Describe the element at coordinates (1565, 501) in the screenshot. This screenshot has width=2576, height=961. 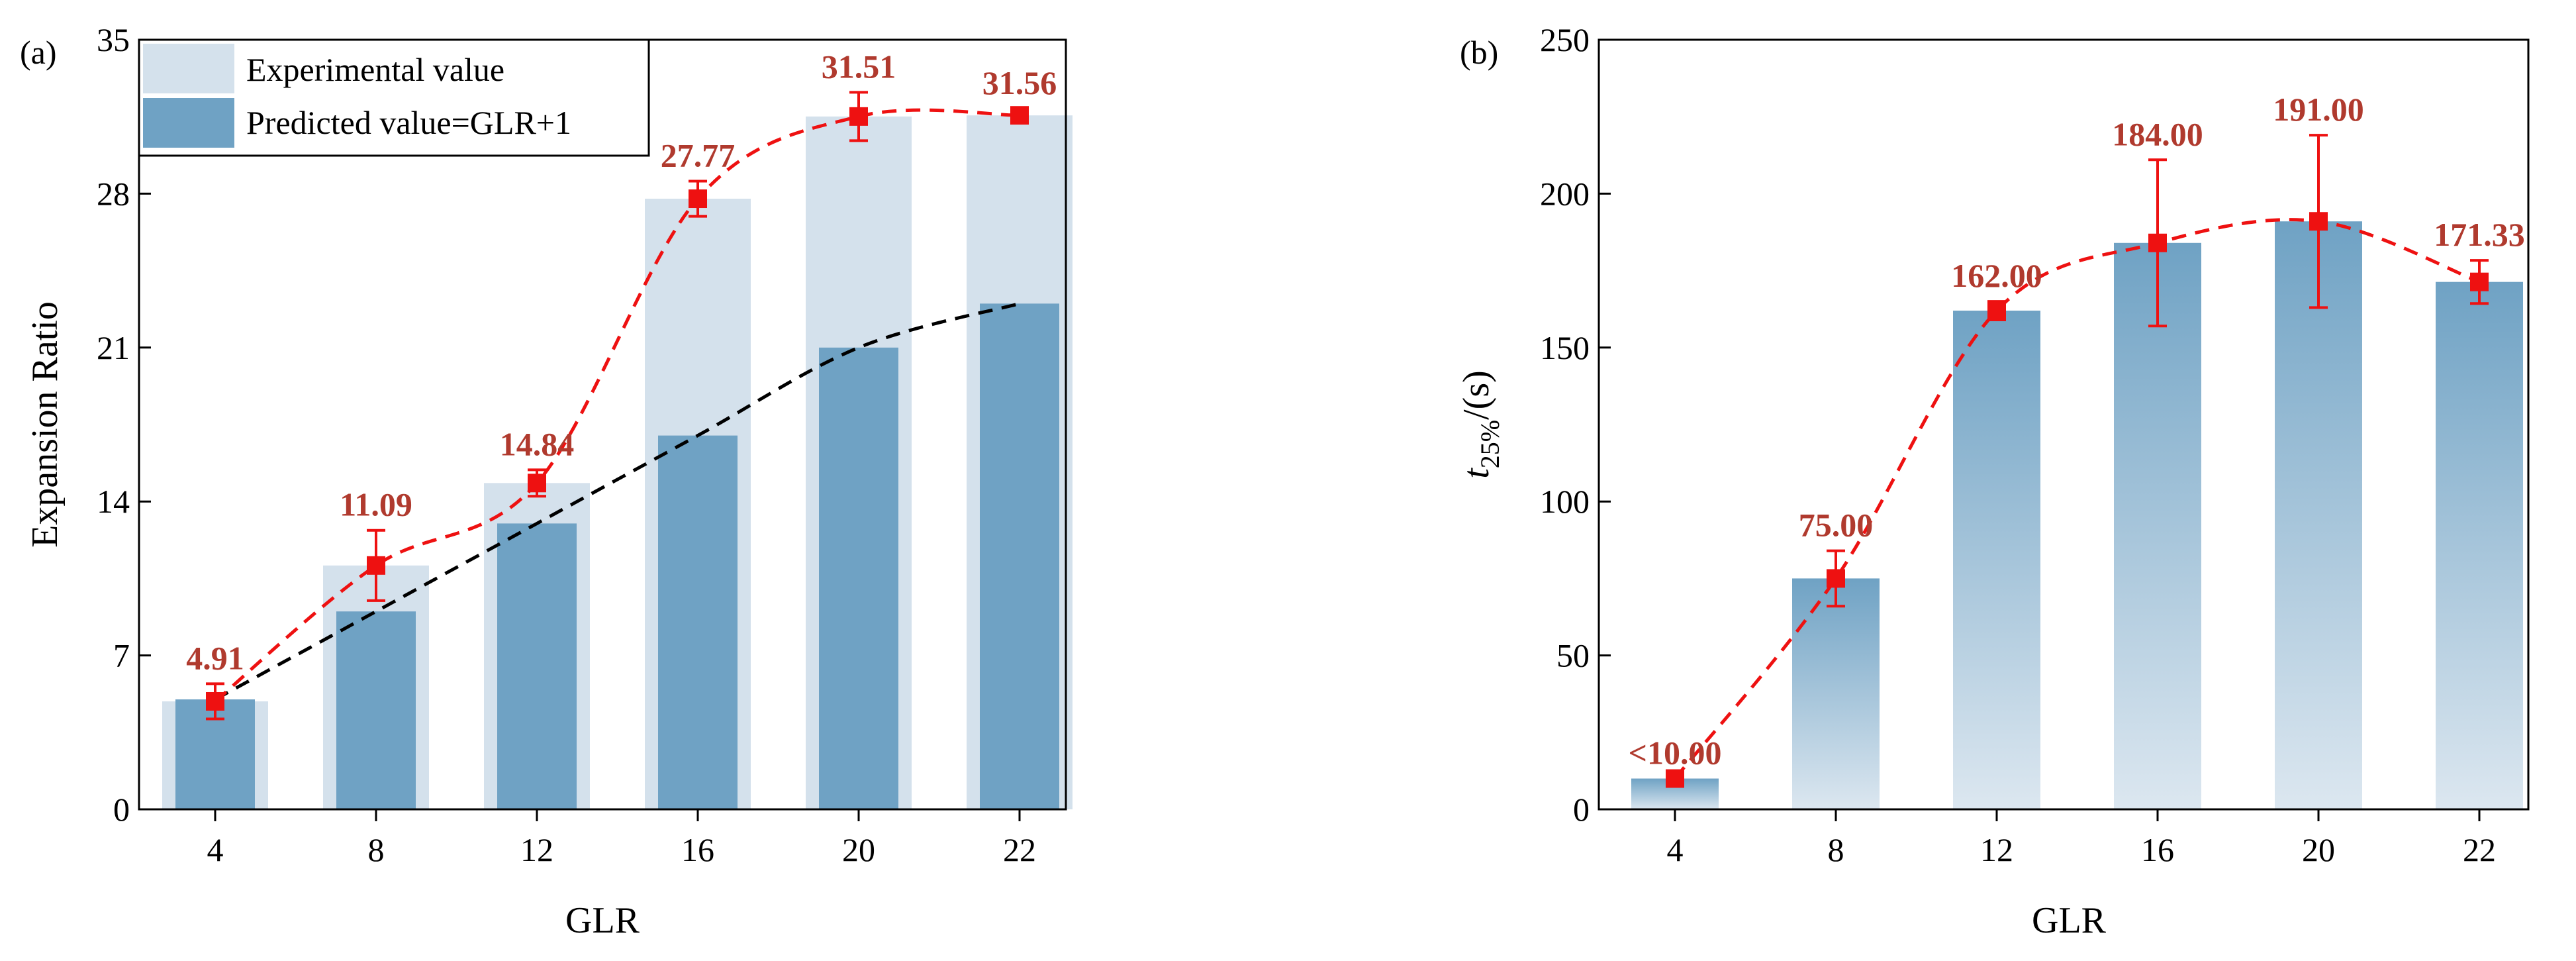
I see `y-tick-label: 100` at that location.